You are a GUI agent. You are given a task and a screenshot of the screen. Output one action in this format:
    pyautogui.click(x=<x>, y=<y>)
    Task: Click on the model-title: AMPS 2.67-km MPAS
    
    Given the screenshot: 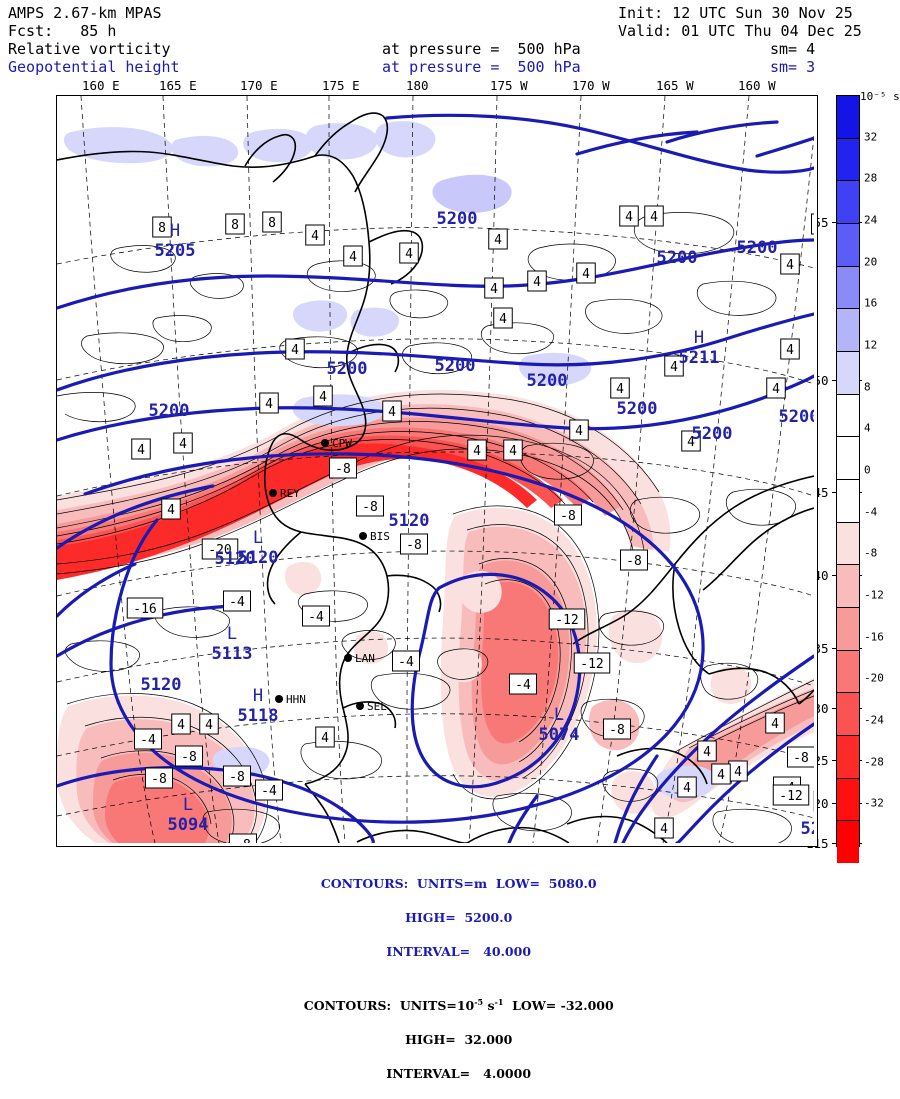 What is the action you would take?
    pyautogui.click(x=85, y=13)
    